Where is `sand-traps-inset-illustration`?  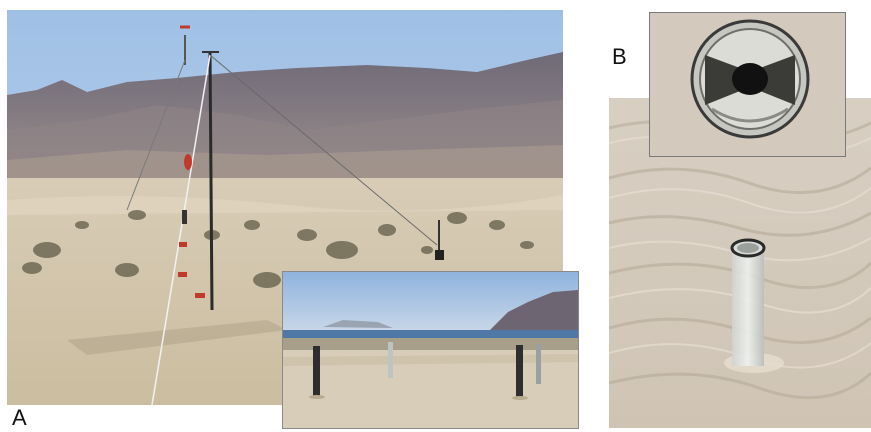
sand-traps-inset-illustration is located at coordinates (430, 350).